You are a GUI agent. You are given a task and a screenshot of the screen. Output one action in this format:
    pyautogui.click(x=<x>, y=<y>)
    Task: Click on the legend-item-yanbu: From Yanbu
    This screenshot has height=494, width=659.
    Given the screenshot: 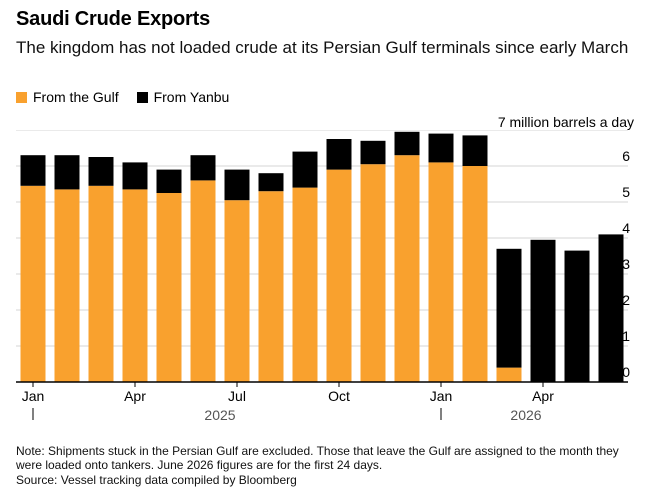 What is the action you would take?
    pyautogui.click(x=183, y=97)
    